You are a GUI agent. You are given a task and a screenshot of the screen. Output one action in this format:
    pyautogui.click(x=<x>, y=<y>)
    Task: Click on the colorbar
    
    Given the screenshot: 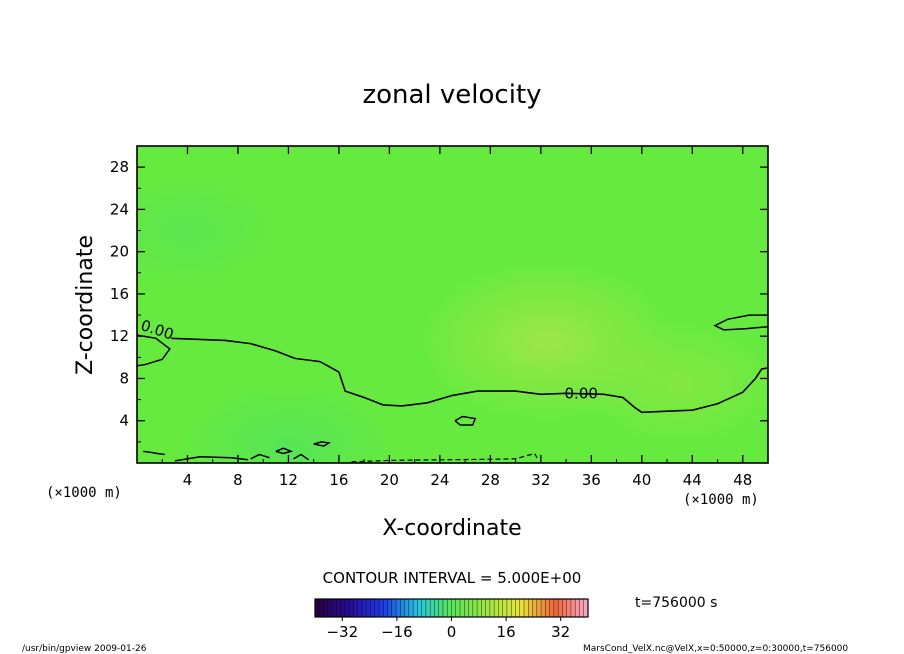 What is the action you would take?
    pyautogui.click(x=451, y=608)
    